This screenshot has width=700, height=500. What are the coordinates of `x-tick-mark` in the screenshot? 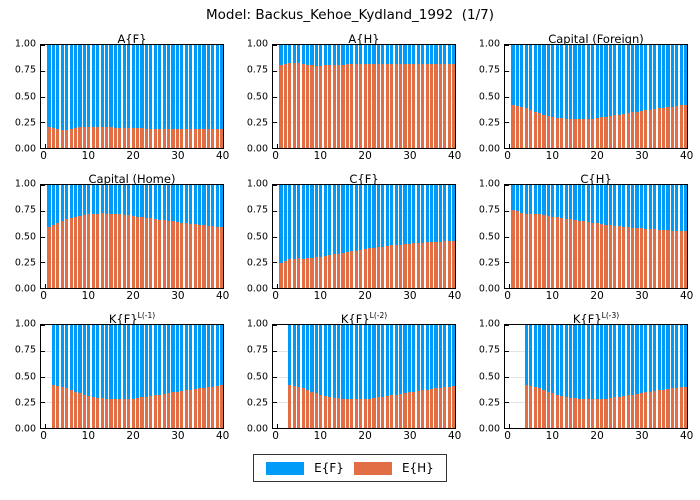 It's located at (45, 426).